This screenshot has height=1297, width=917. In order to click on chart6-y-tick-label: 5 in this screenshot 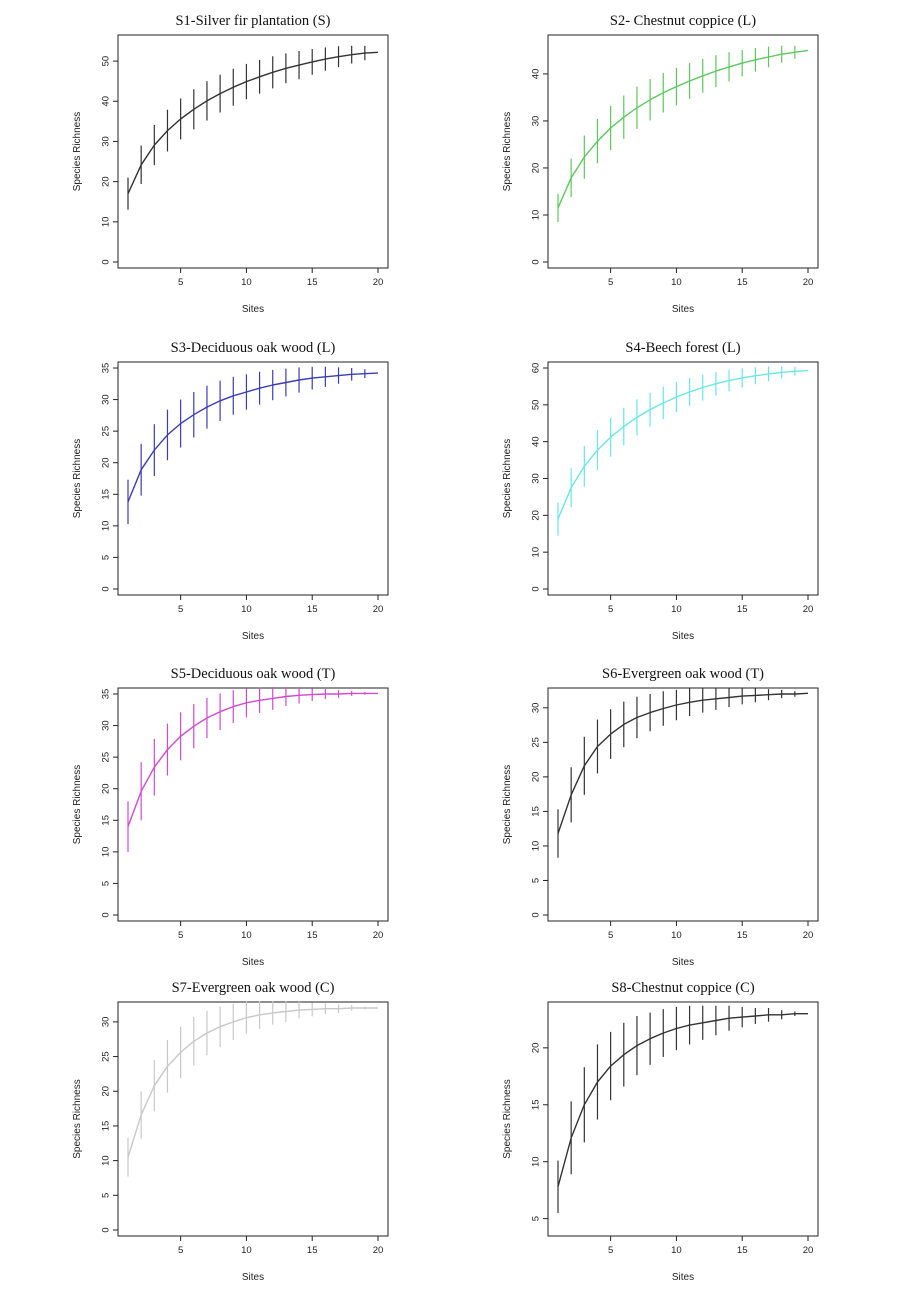, I will do `click(536, 880)`.